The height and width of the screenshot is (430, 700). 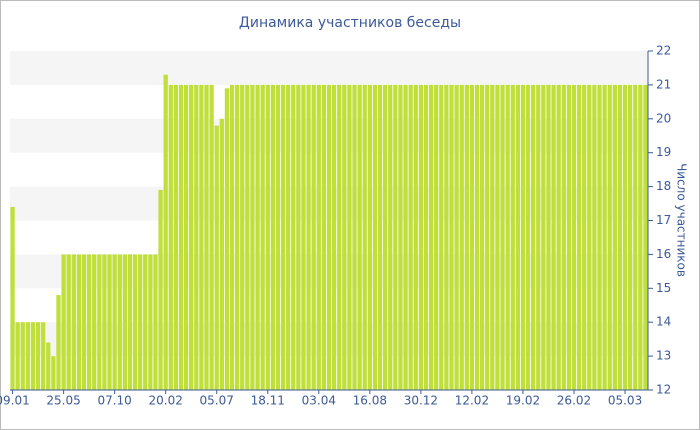 I want to click on x-tick-label: 07.10, so click(x=114, y=401).